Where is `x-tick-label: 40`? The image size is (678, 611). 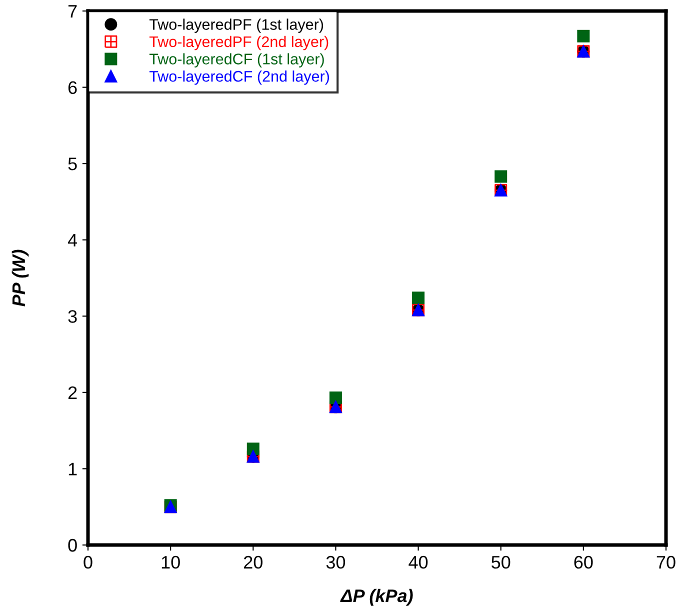 x-tick-label: 40 is located at coordinates (418, 562).